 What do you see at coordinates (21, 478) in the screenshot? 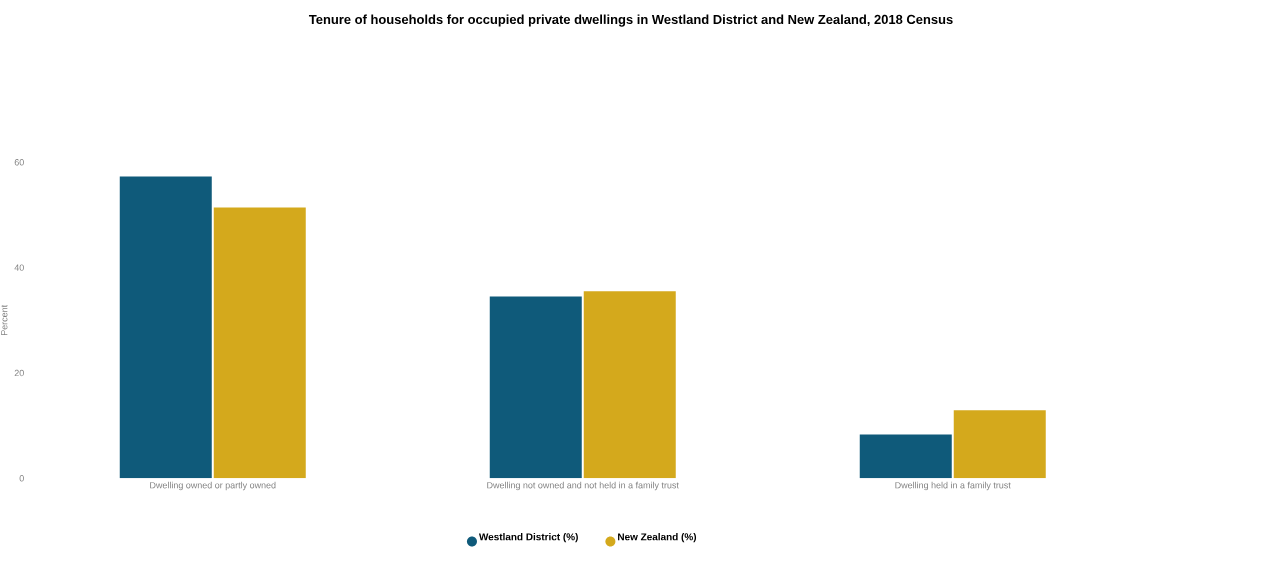
I see `y-tick-label: 0` at bounding box center [21, 478].